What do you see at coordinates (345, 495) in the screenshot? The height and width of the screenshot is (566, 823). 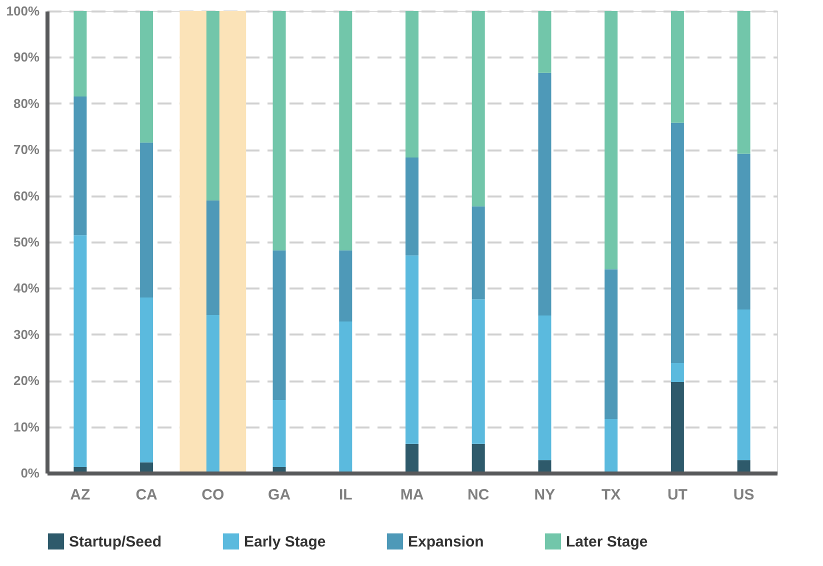 I see `x-tick-label: IL` at bounding box center [345, 495].